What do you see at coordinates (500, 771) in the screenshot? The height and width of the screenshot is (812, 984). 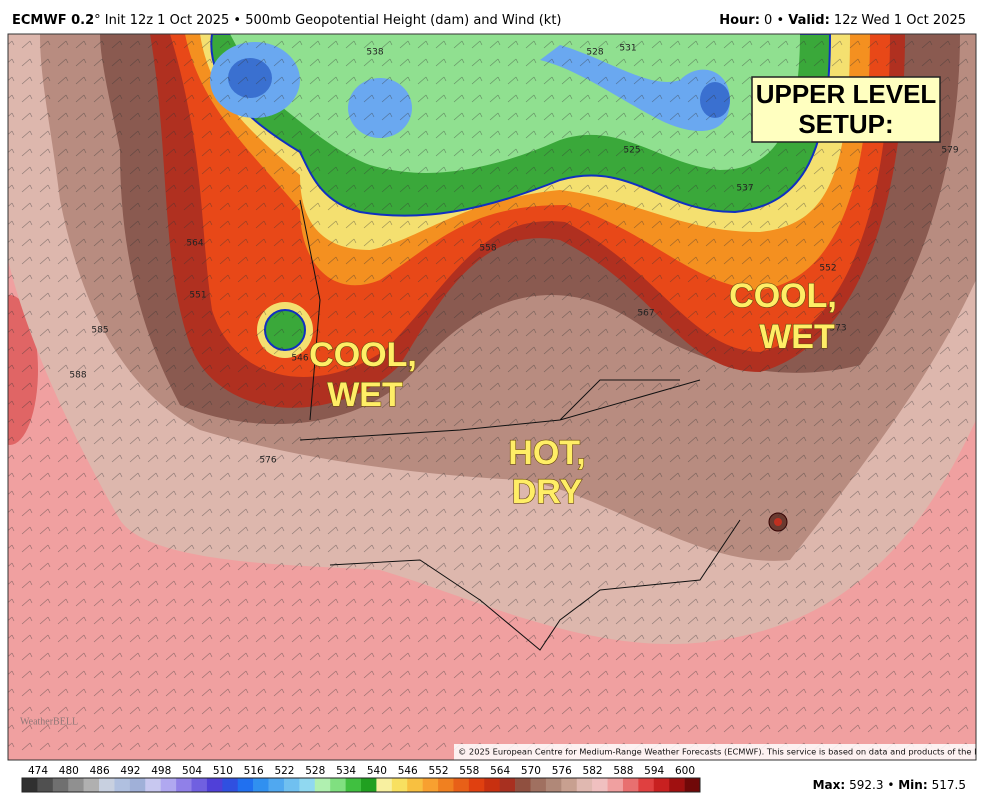 I see `colorbar-label: 564` at bounding box center [500, 771].